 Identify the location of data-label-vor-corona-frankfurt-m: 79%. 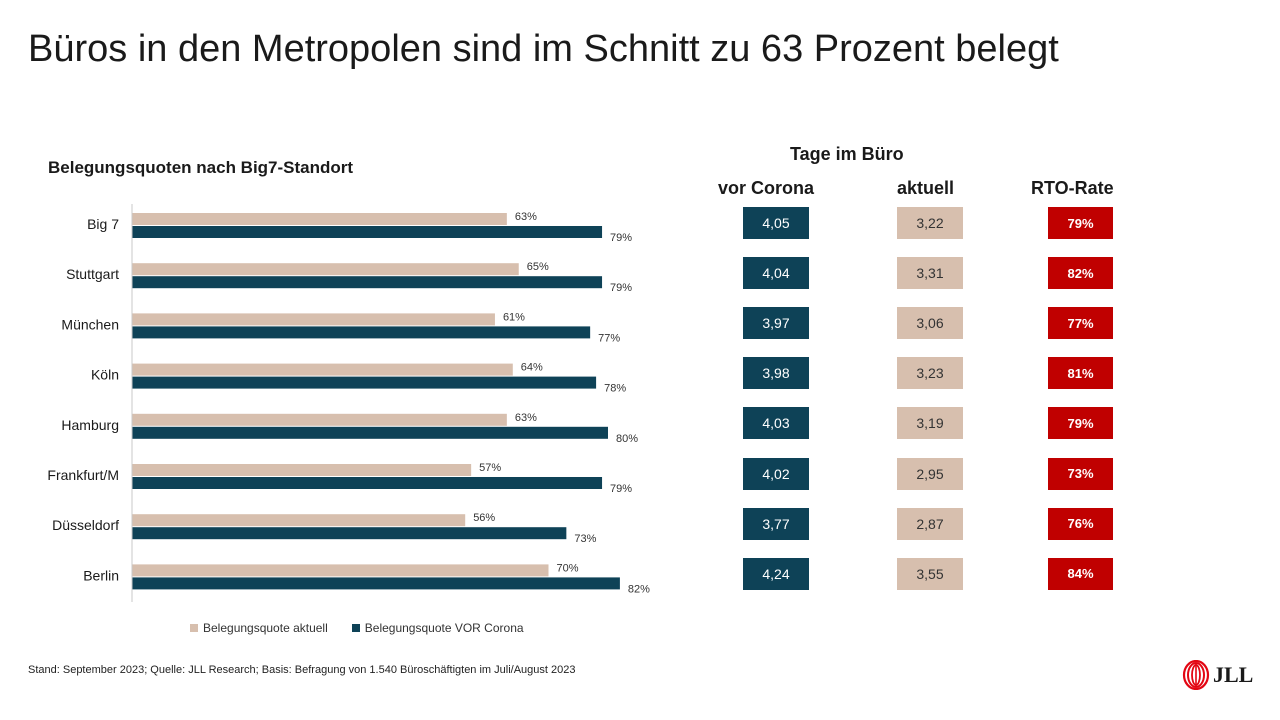
(621, 489).